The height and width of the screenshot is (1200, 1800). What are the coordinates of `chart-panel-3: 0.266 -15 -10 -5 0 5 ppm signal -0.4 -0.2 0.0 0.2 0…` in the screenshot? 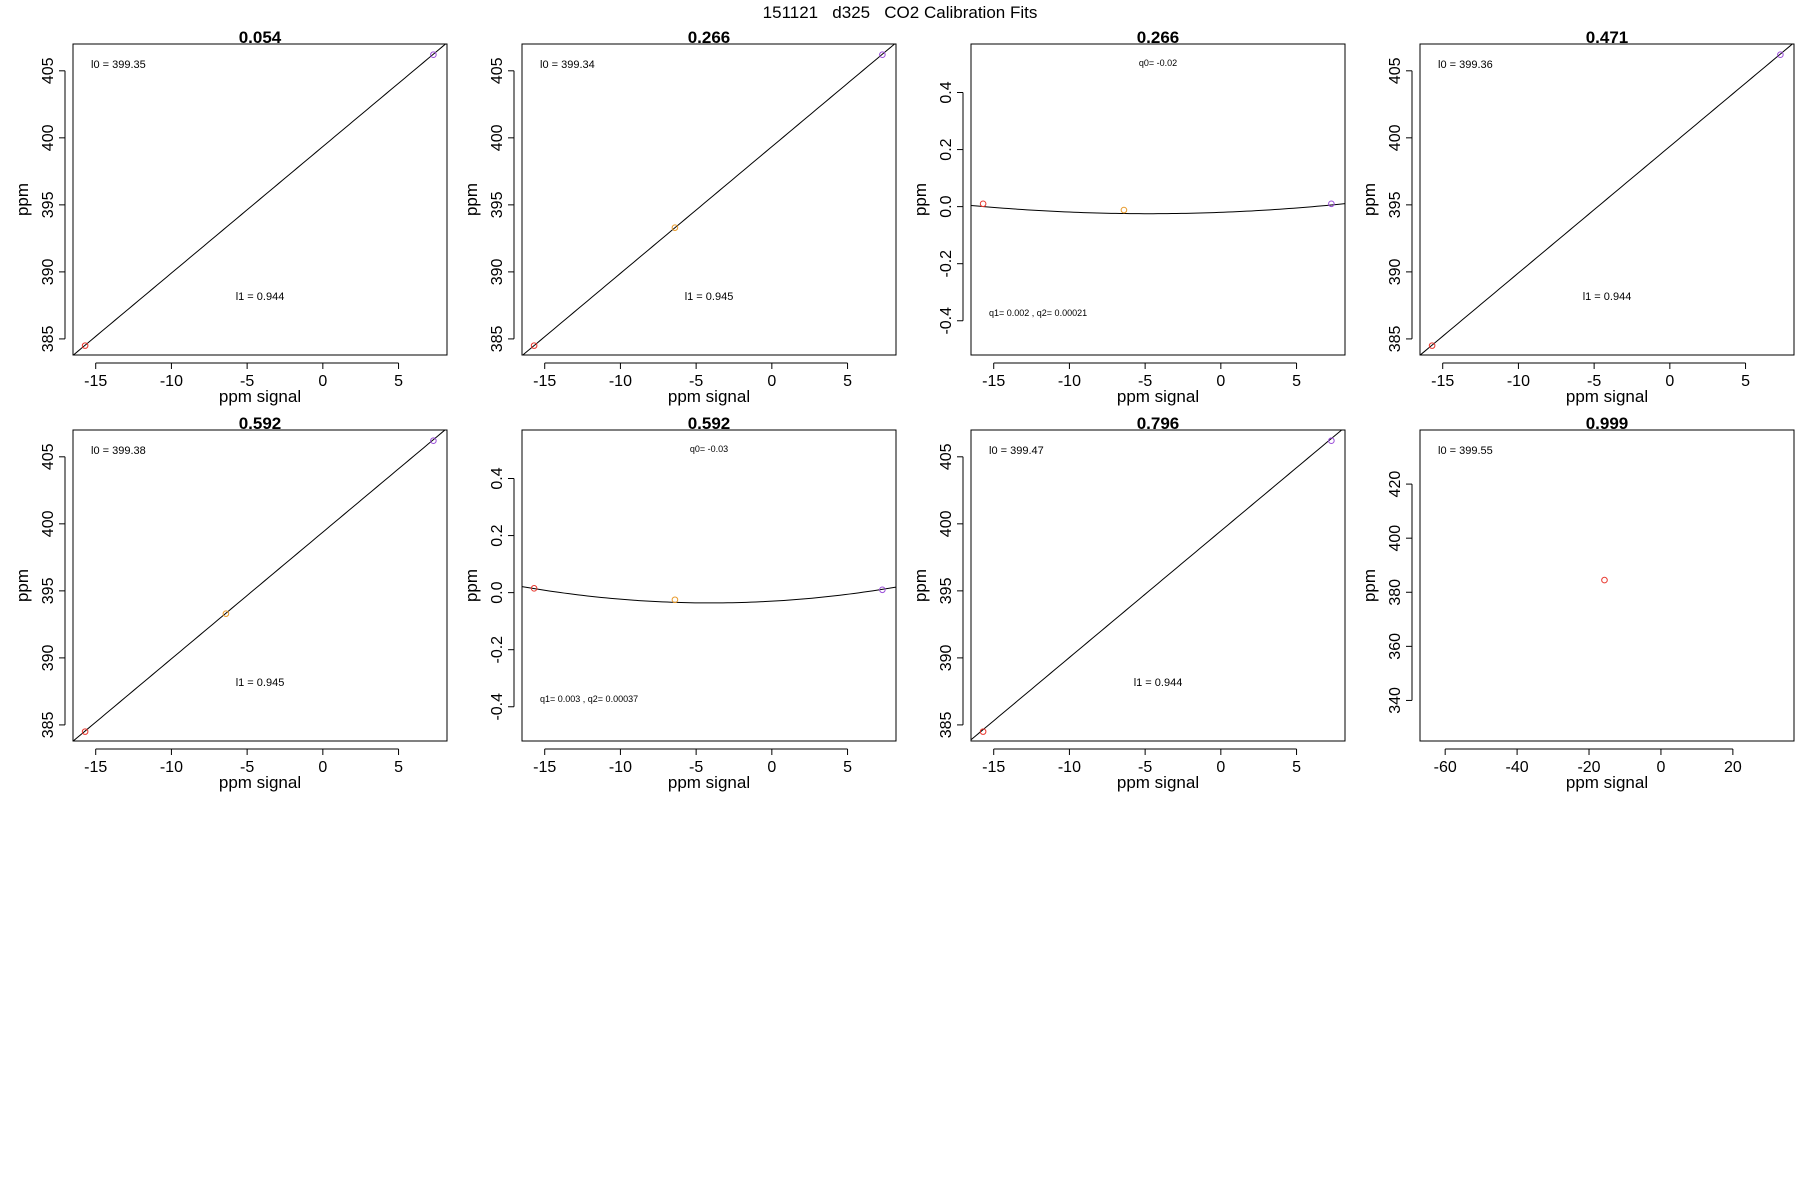 It's located at (1128, 217).